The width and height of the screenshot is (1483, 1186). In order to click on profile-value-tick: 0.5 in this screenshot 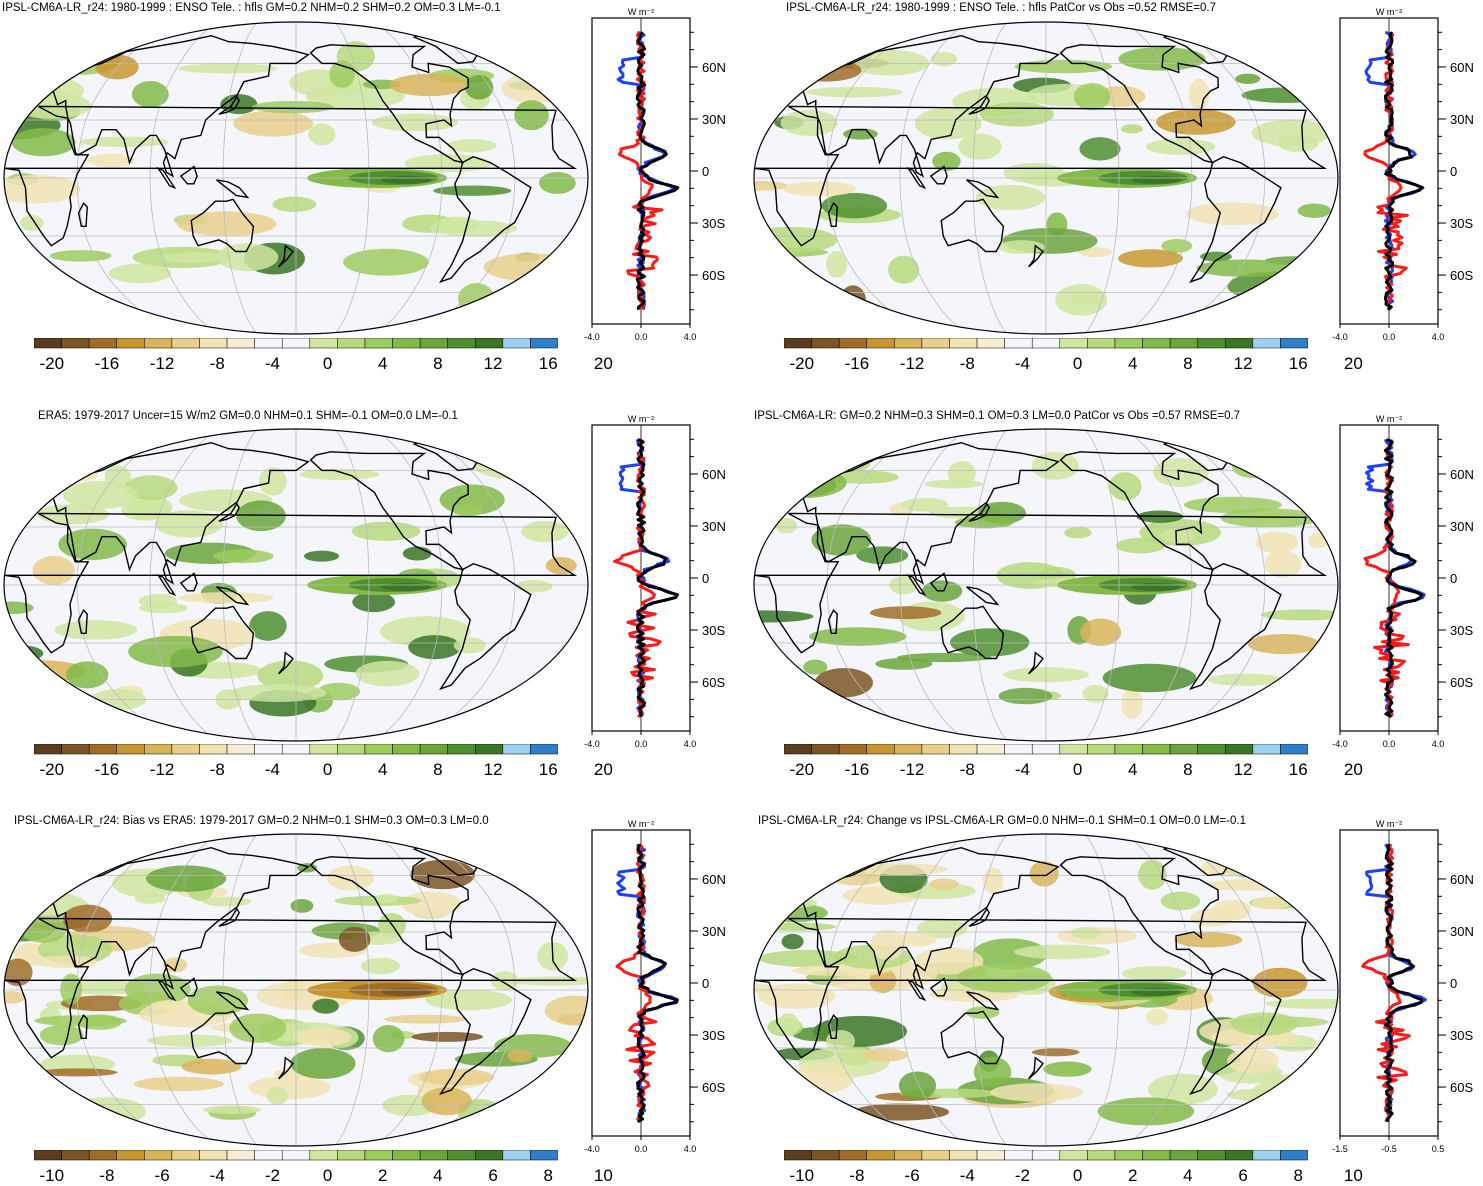, I will do `click(1438, 1149)`.